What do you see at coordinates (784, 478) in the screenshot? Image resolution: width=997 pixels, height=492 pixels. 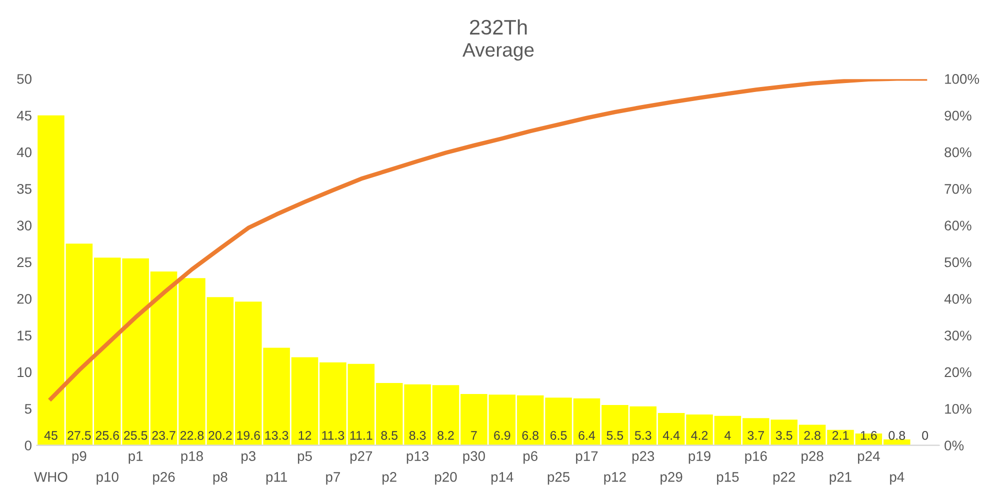 I see `x-tick-label: p22` at bounding box center [784, 478].